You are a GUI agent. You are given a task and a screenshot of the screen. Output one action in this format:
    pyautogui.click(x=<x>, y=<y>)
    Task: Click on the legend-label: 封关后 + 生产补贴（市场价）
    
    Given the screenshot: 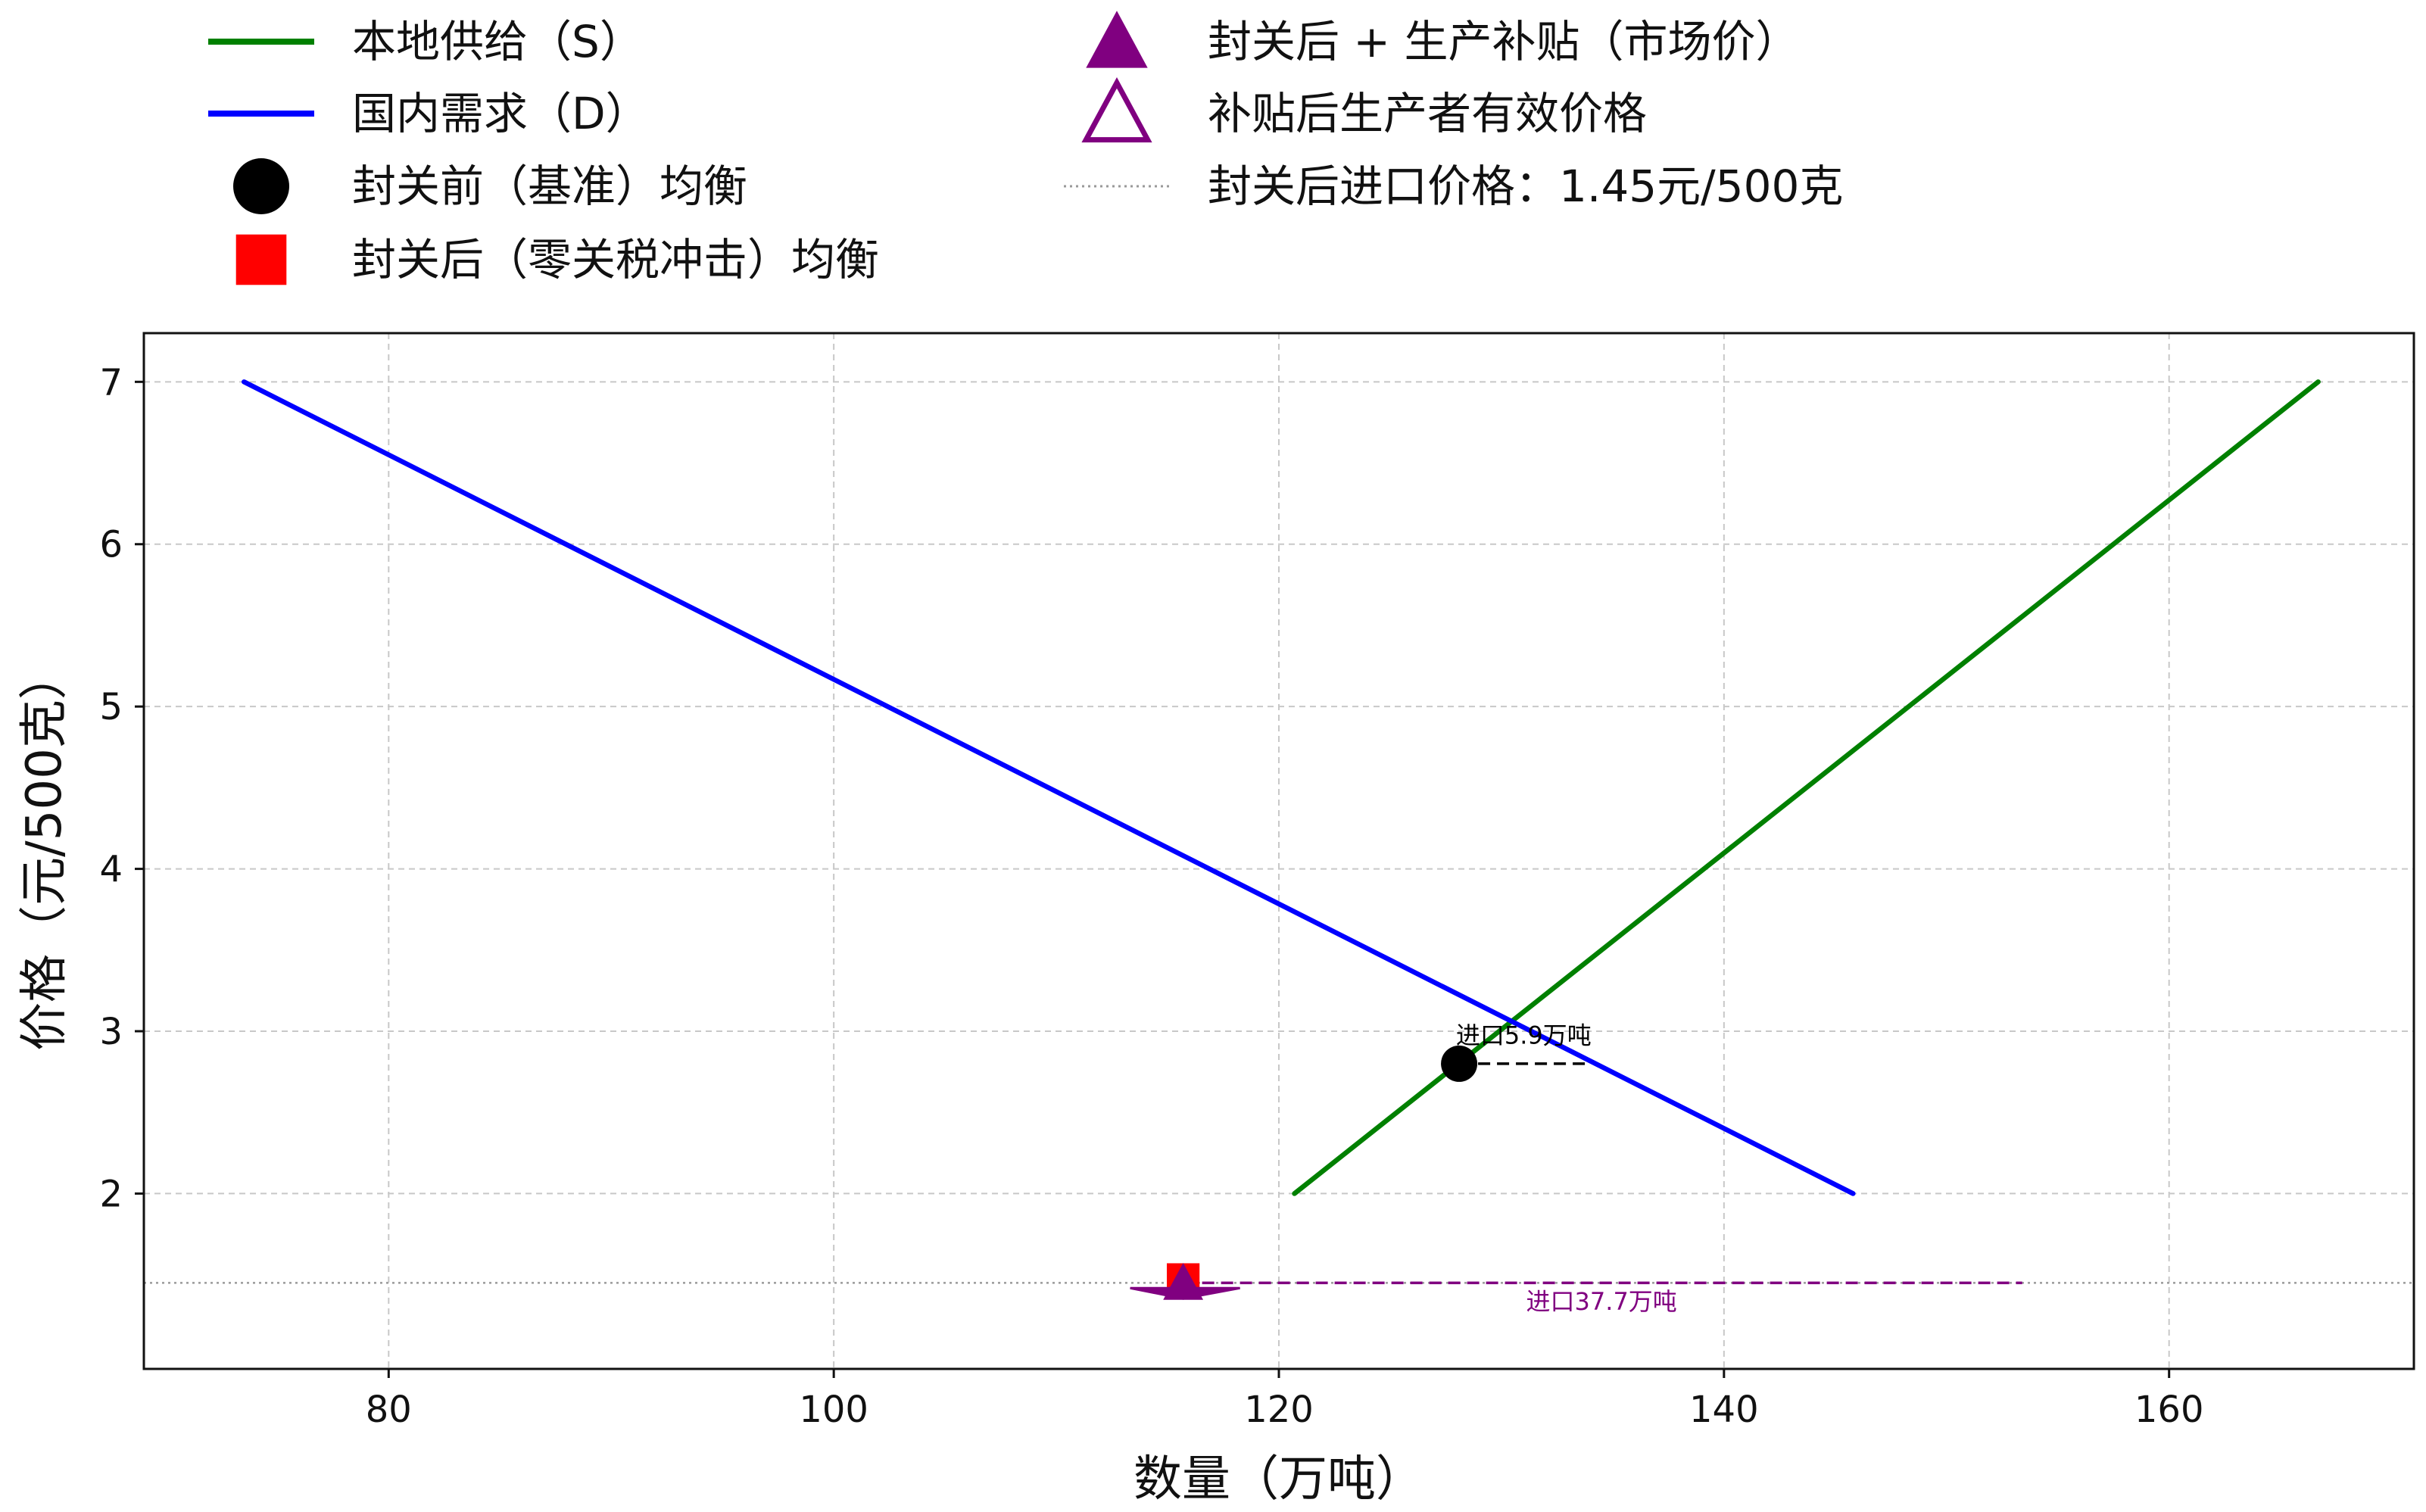 What is the action you would take?
    pyautogui.click(x=1503, y=41)
    